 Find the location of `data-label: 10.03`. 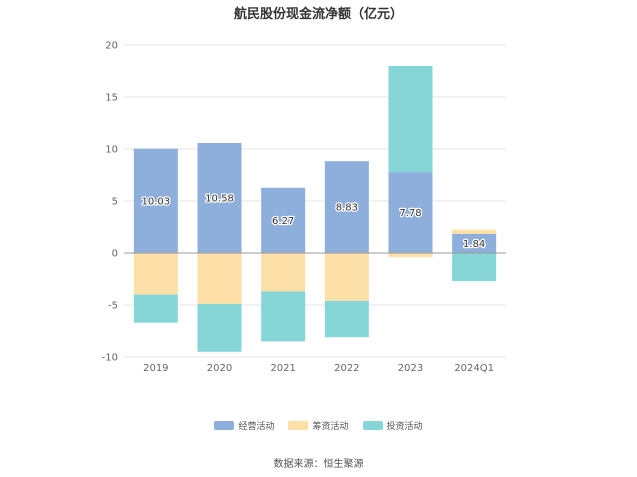

data-label: 10.03 is located at coordinates (156, 201).